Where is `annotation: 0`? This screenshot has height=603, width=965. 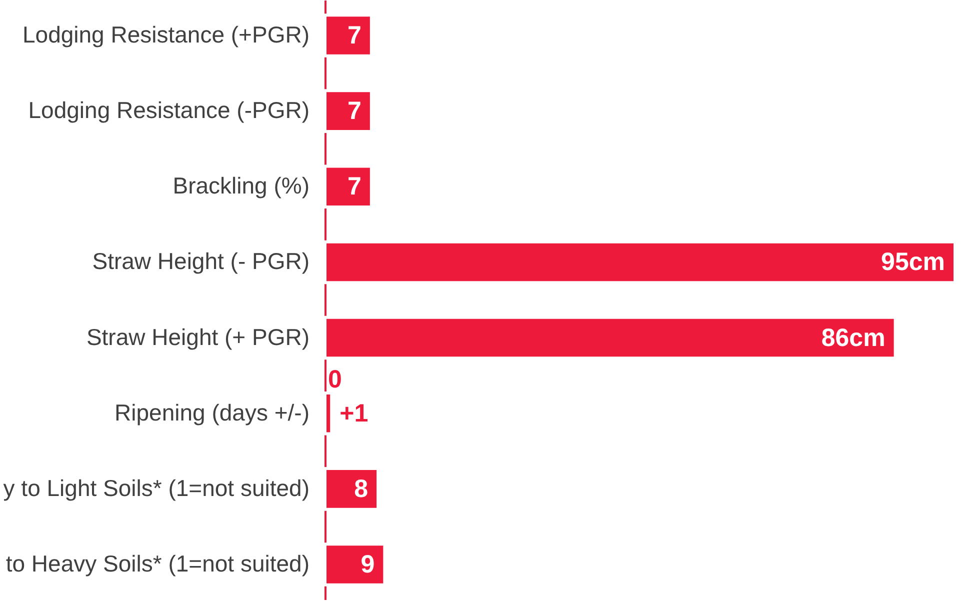
annotation: 0 is located at coordinates (335, 379).